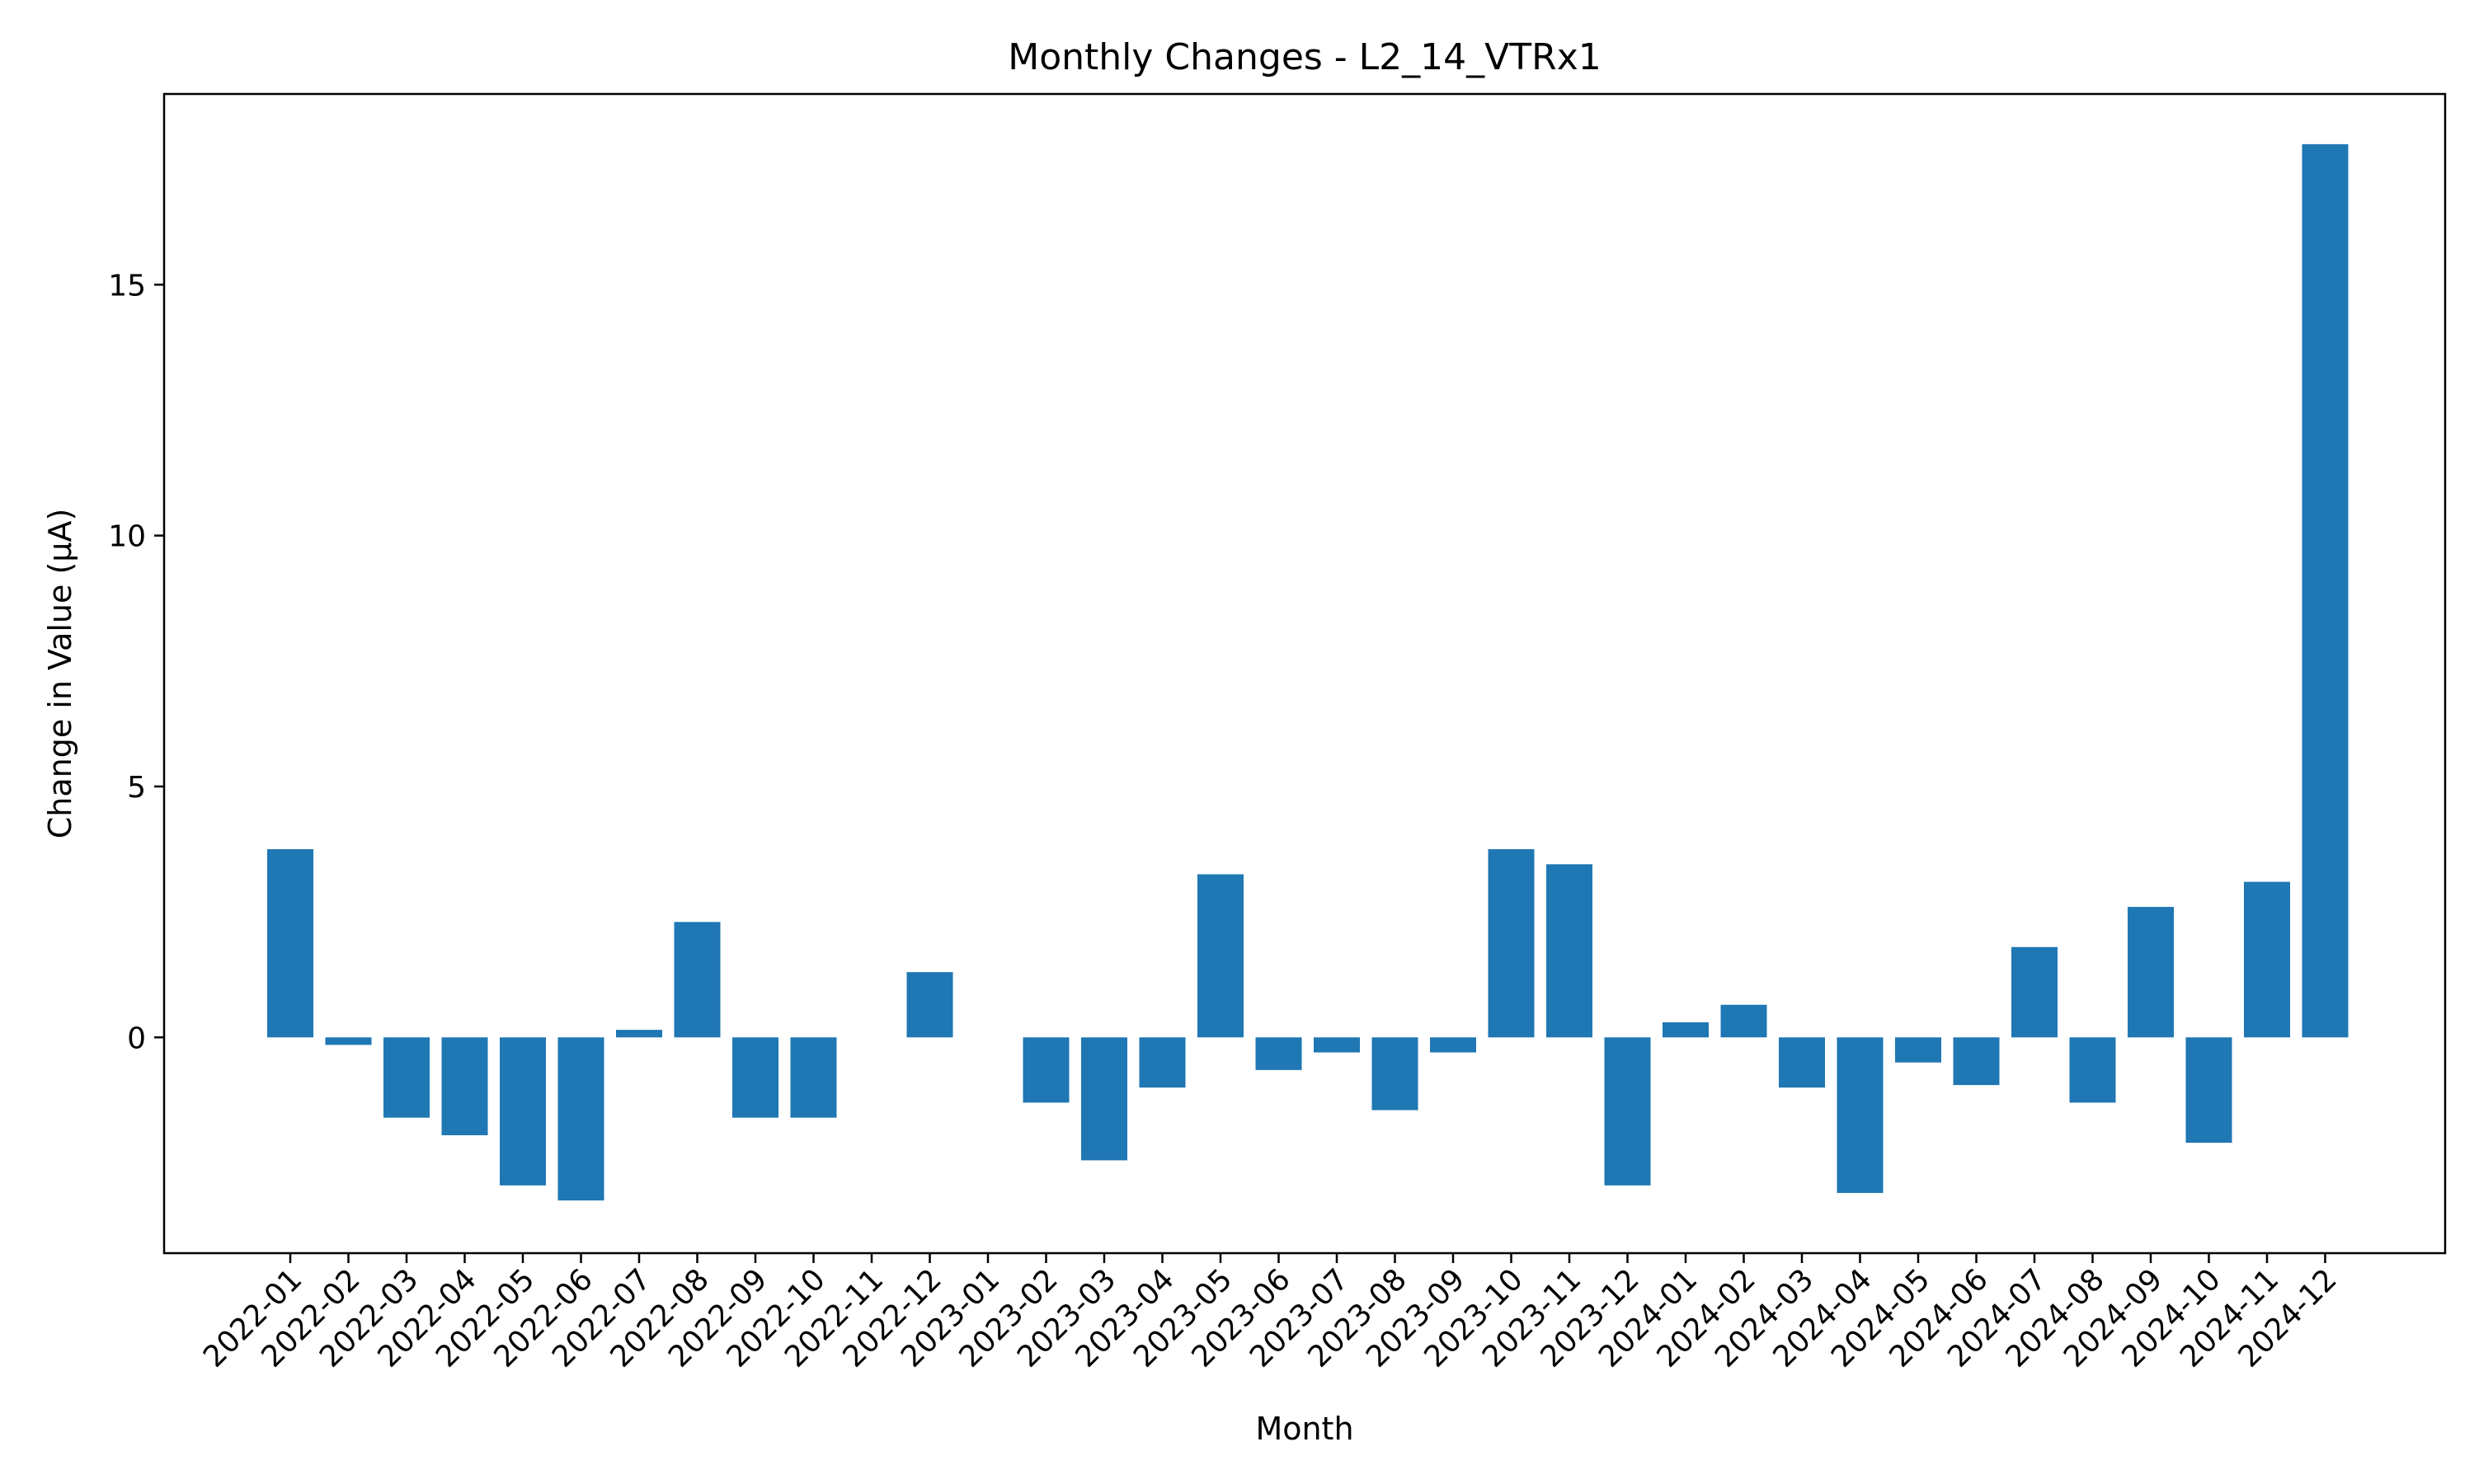 The height and width of the screenshot is (1484, 2474). What do you see at coordinates (136, 788) in the screenshot?
I see `y-tick-label: 5` at bounding box center [136, 788].